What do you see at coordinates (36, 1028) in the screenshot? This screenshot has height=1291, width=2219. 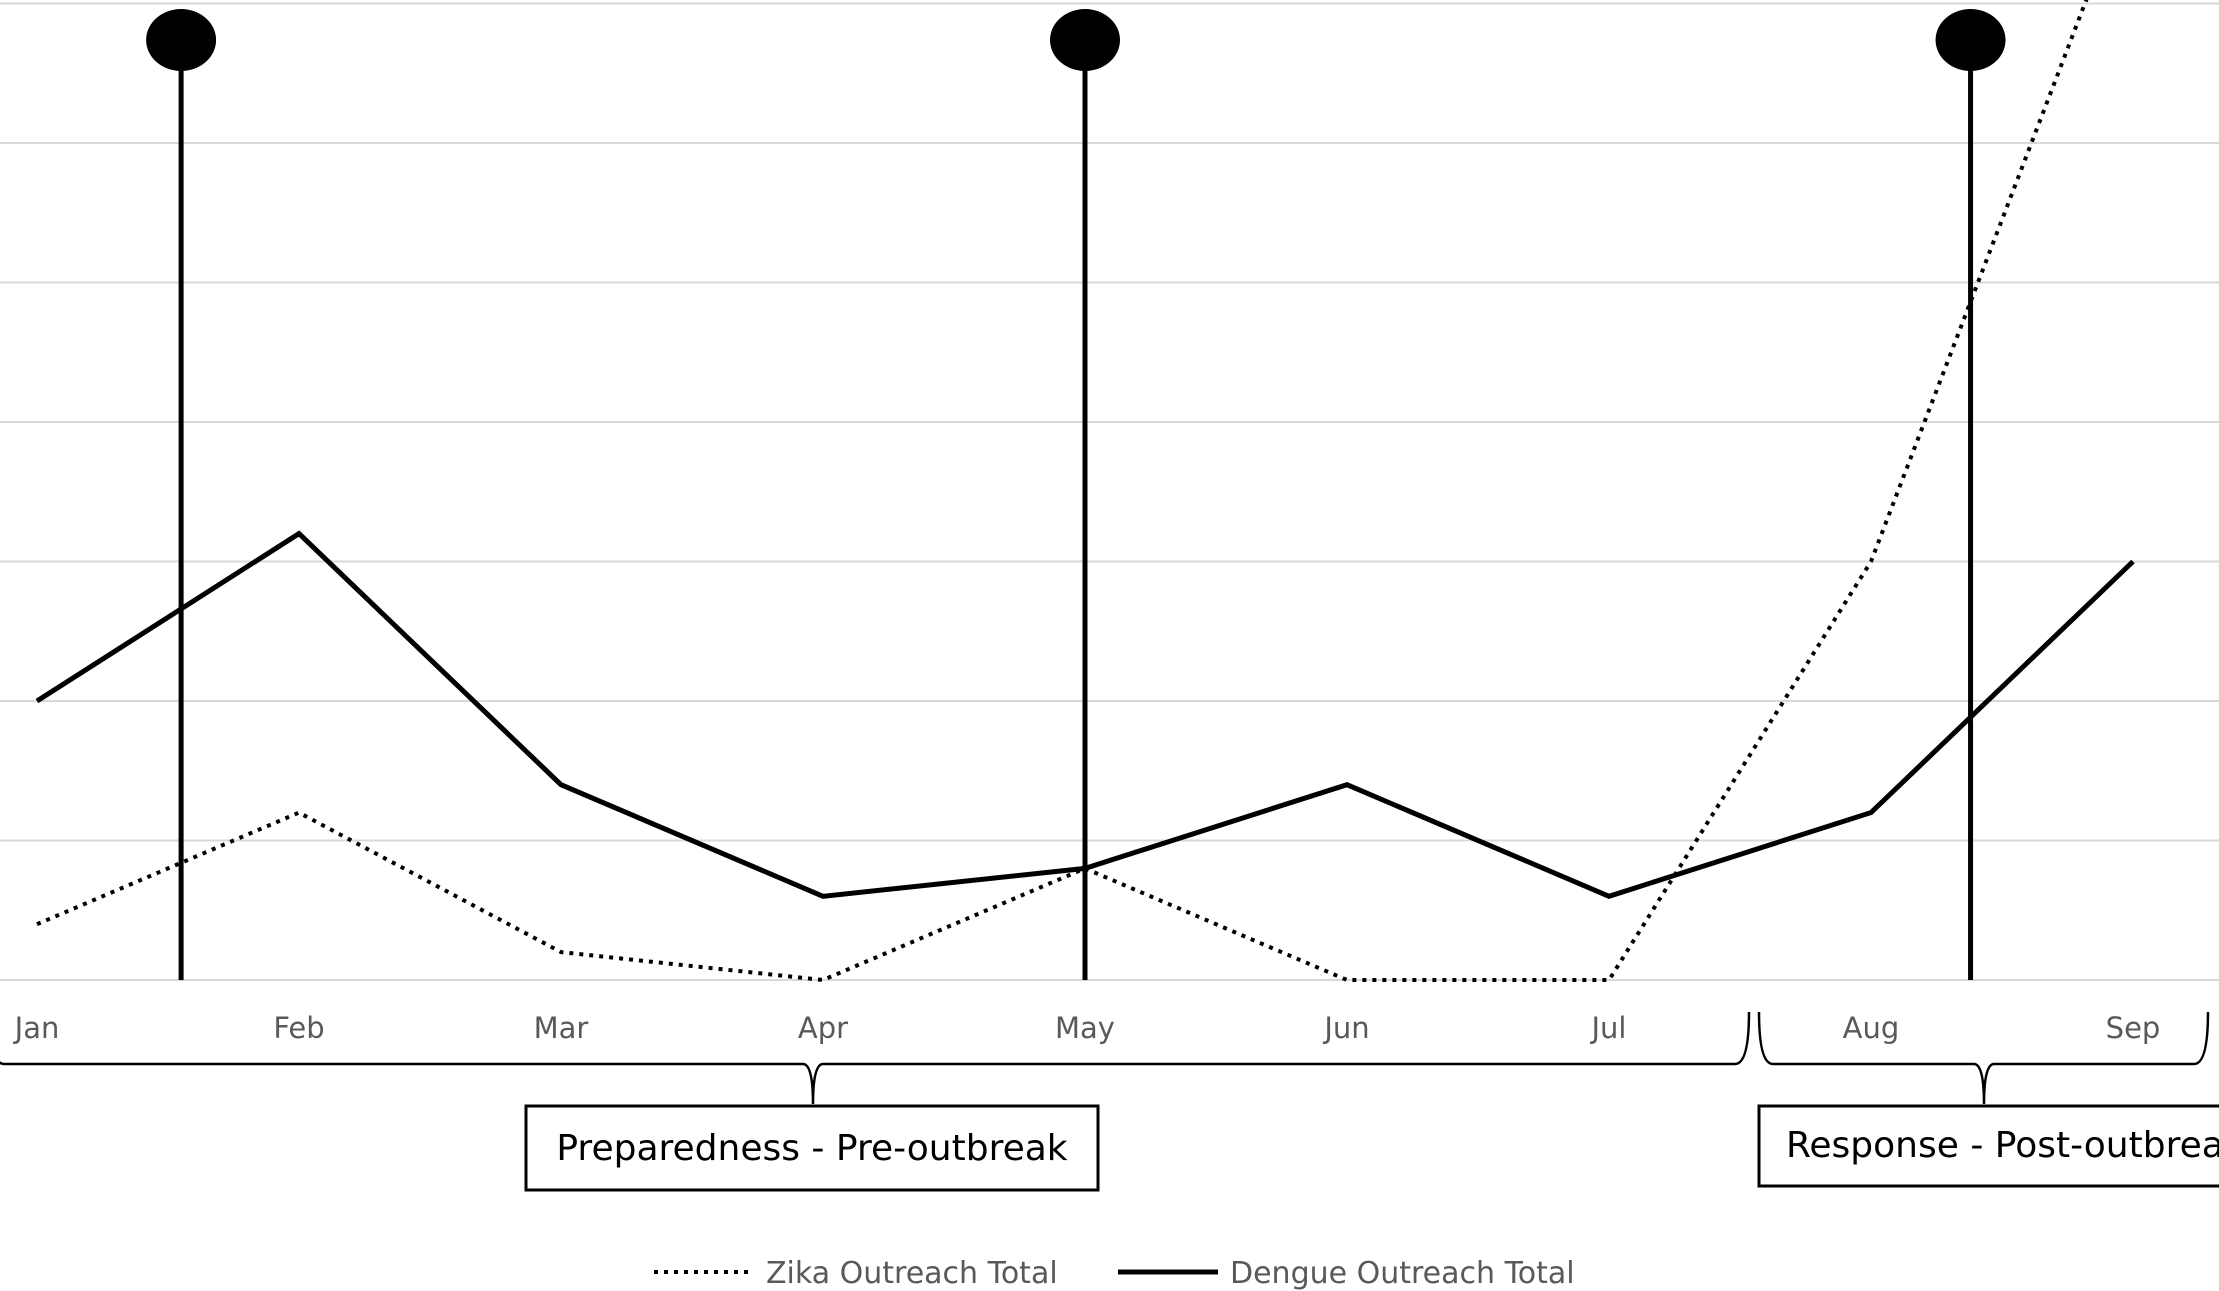 I see `x-tick-label: Jan` at bounding box center [36, 1028].